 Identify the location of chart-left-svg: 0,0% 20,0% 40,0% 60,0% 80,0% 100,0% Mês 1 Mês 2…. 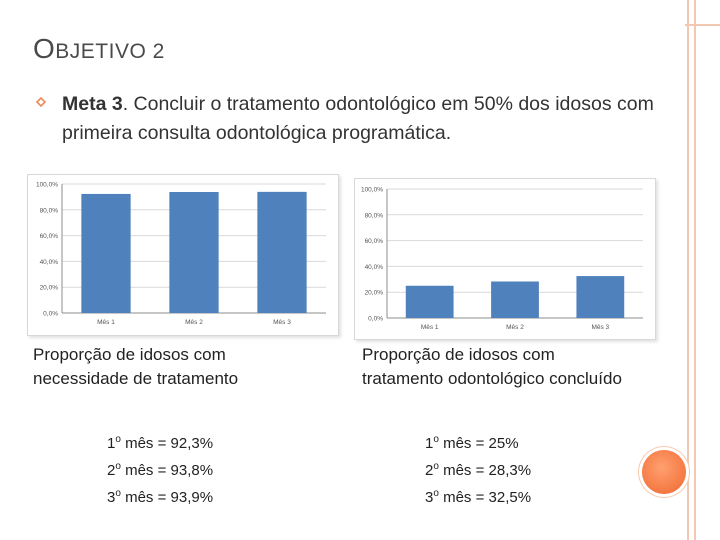
(181, 254).